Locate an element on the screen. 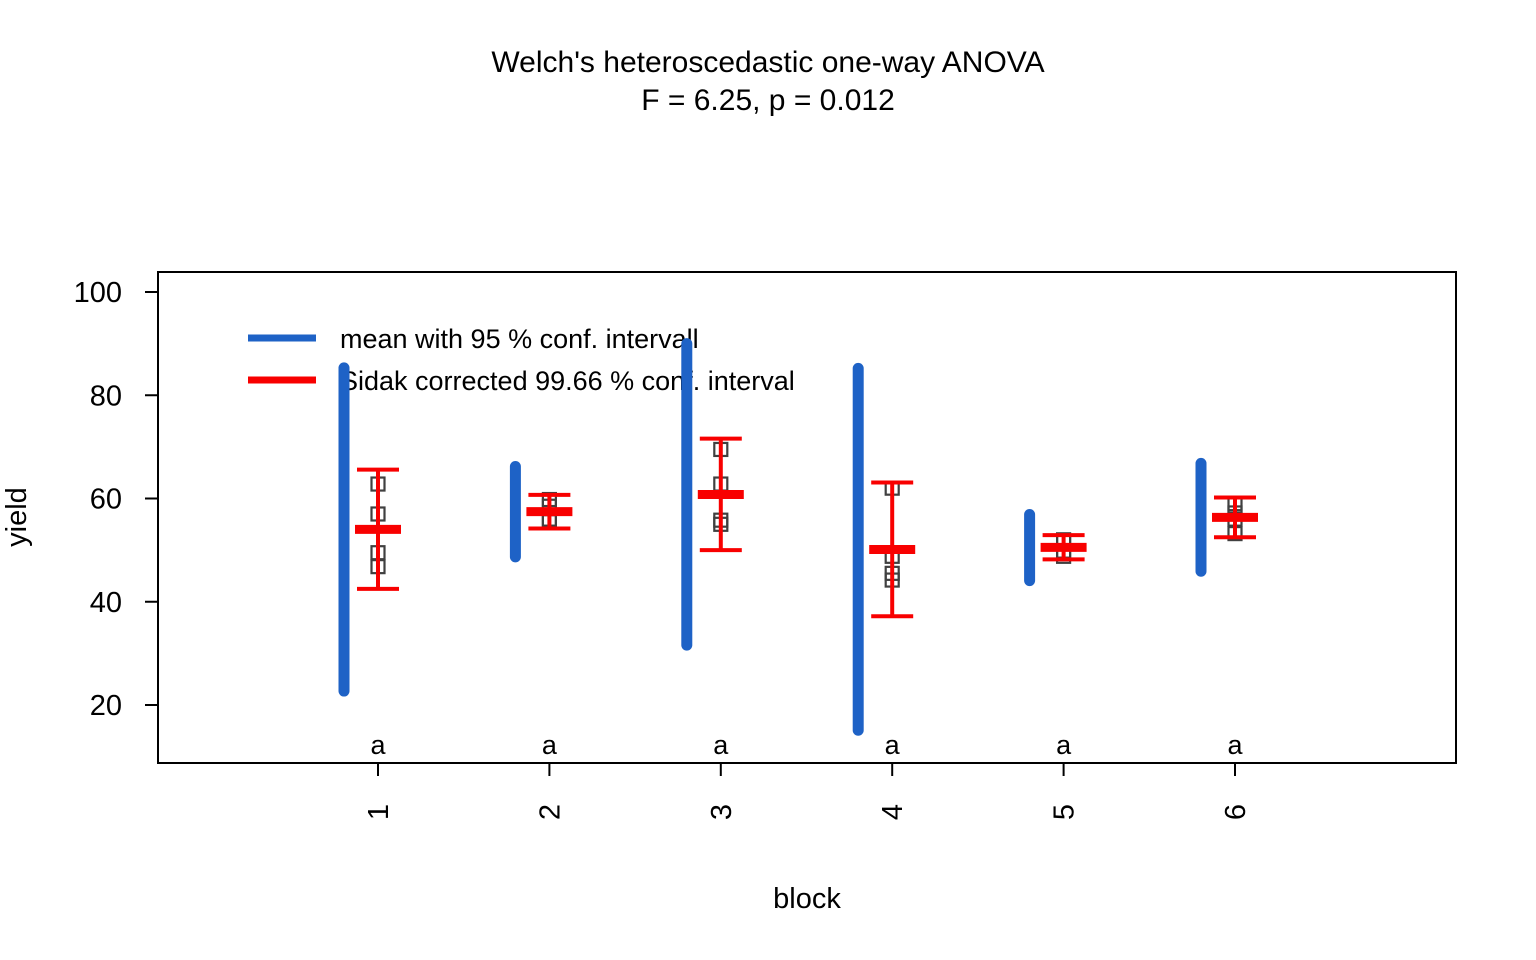  y-tick-label: 80 is located at coordinates (106, 396).